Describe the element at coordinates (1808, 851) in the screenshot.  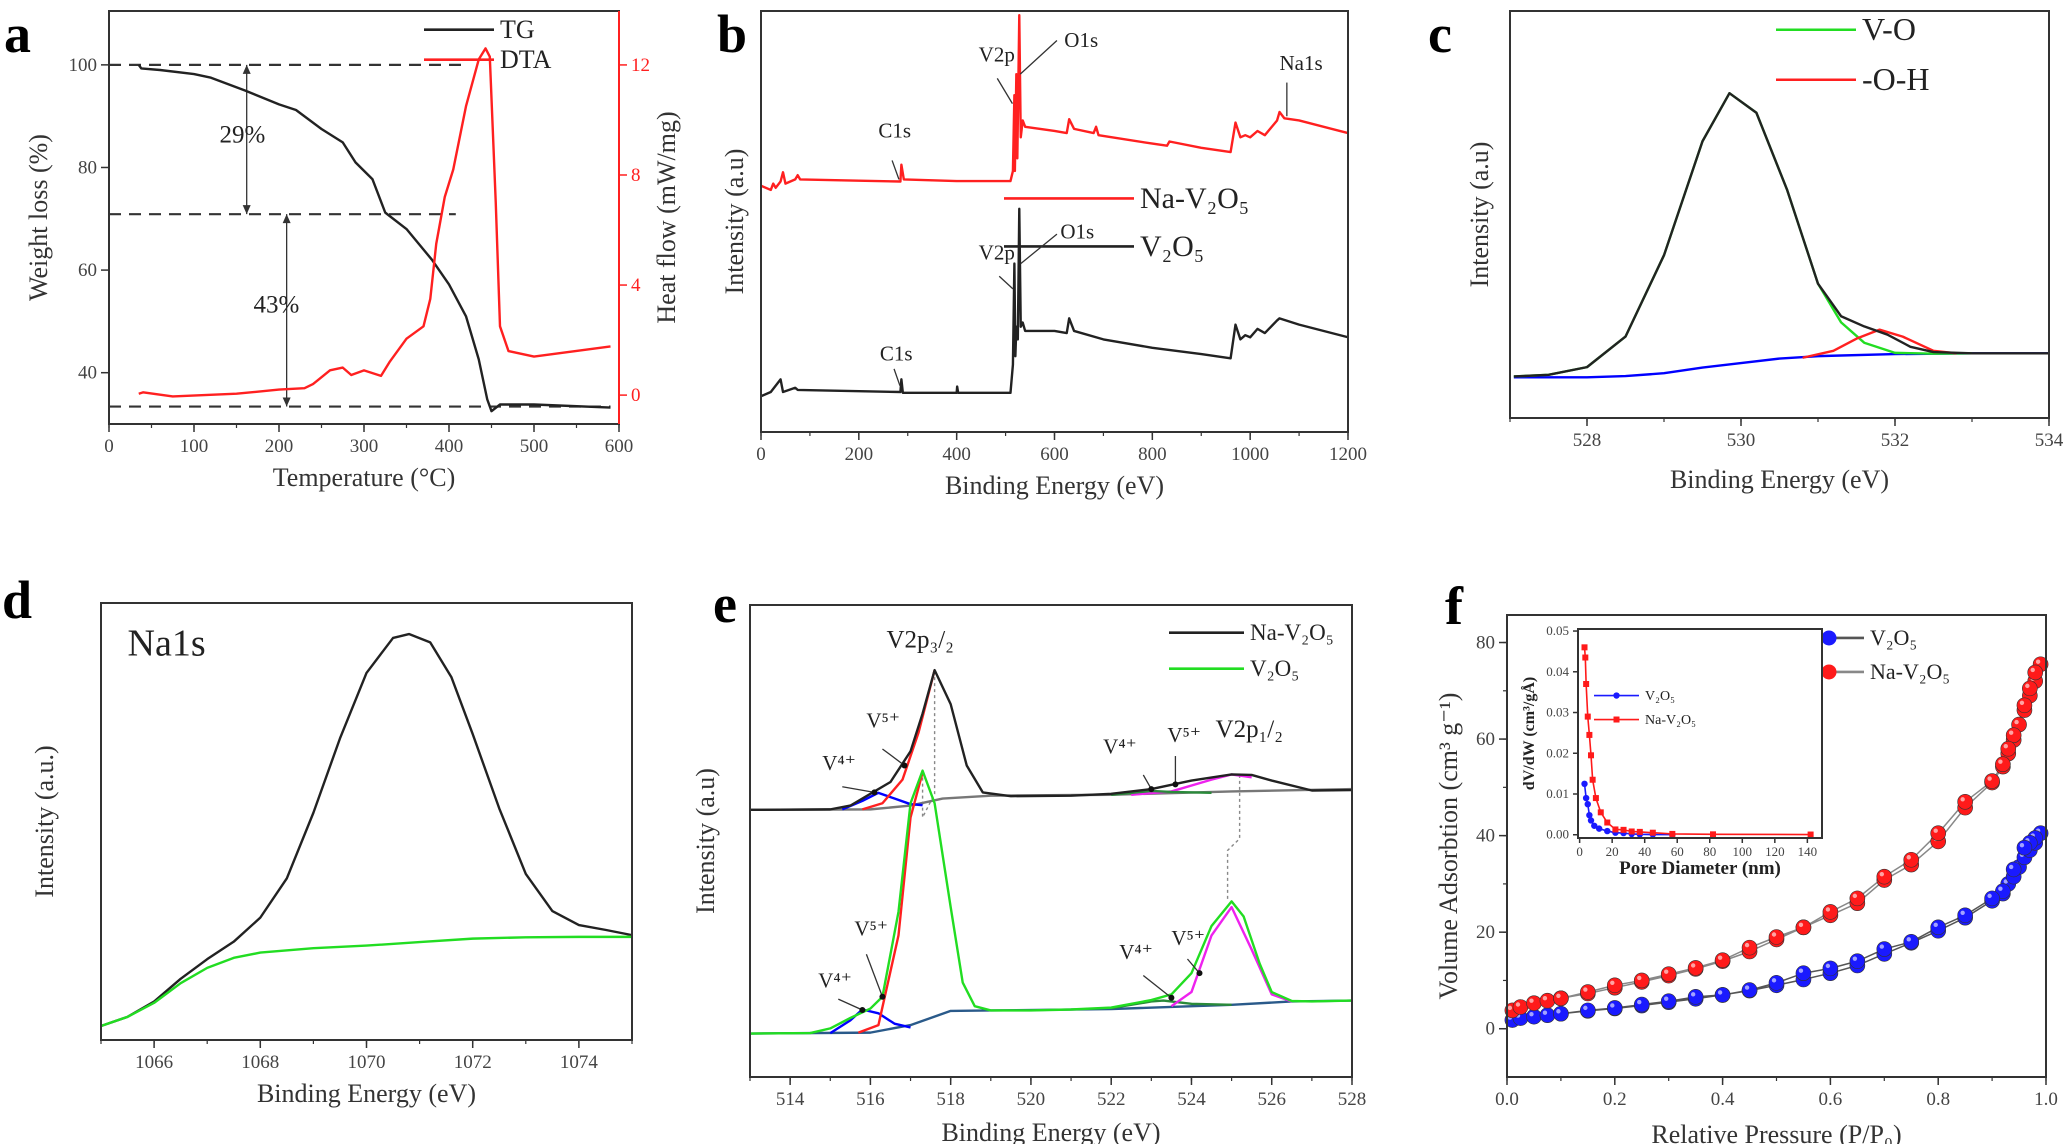
I see `x-tick-label: 140` at that location.